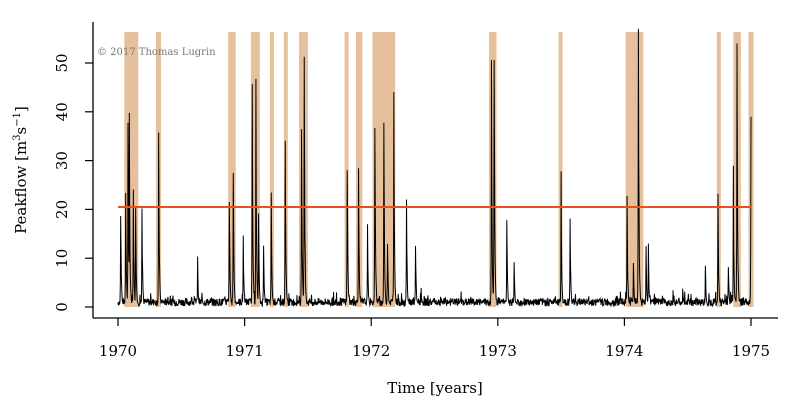 The height and width of the screenshot is (400, 800). Describe the element at coordinates (435, 388) in the screenshot. I see `x-axis-title: Time [years]` at that location.